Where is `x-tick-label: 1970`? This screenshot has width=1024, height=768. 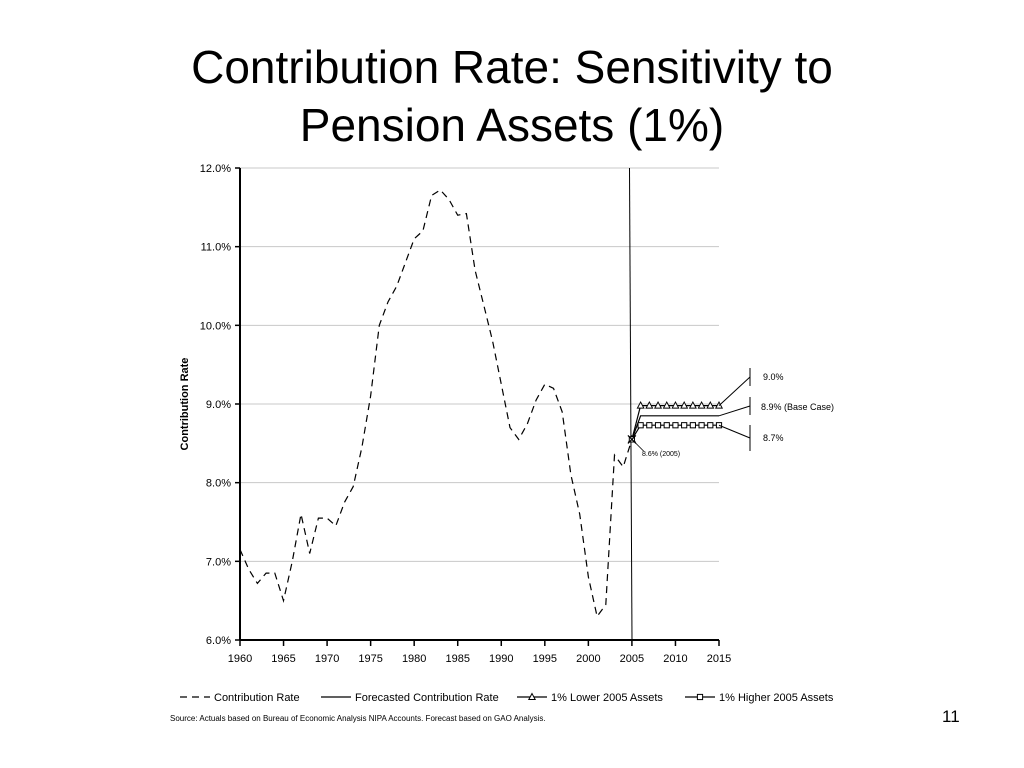
x-tick-label: 1970 is located at coordinates (327, 659).